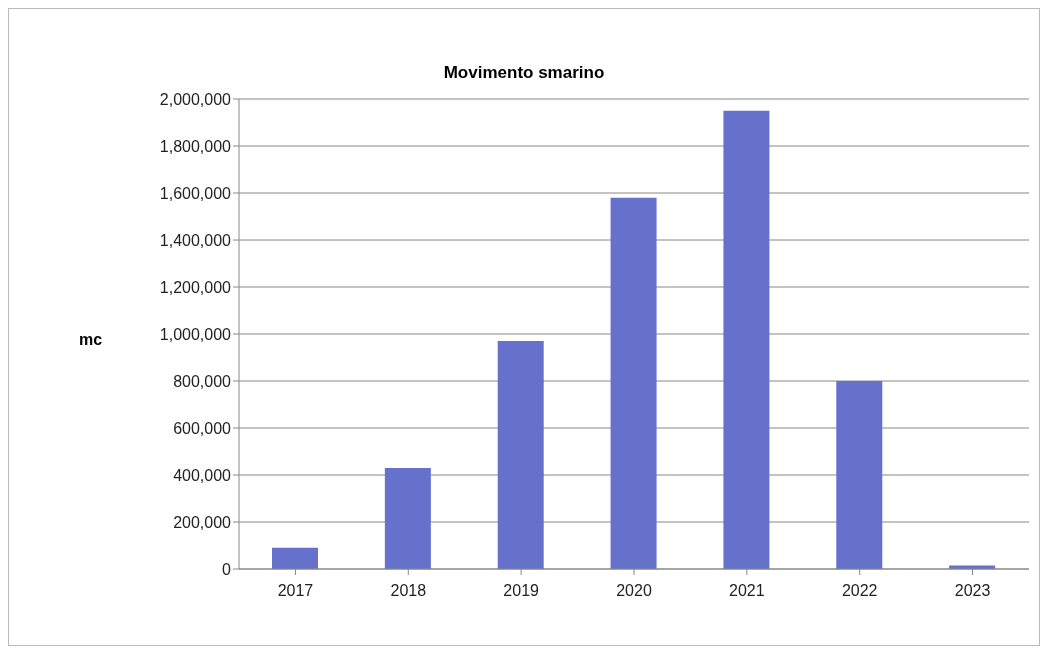 The width and height of the screenshot is (1048, 654). What do you see at coordinates (195, 240) in the screenshot?
I see `y-tick-label: 1,400,000` at bounding box center [195, 240].